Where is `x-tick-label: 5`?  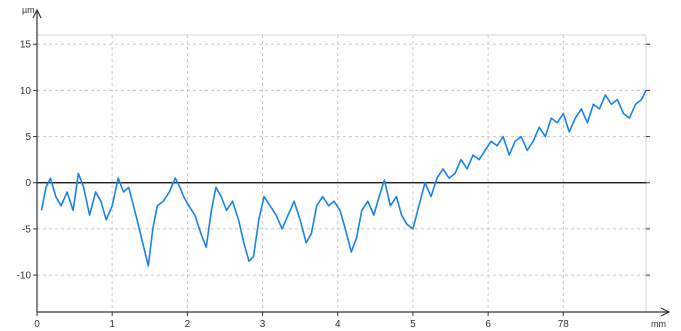 x-tick-label: 5 is located at coordinates (413, 324).